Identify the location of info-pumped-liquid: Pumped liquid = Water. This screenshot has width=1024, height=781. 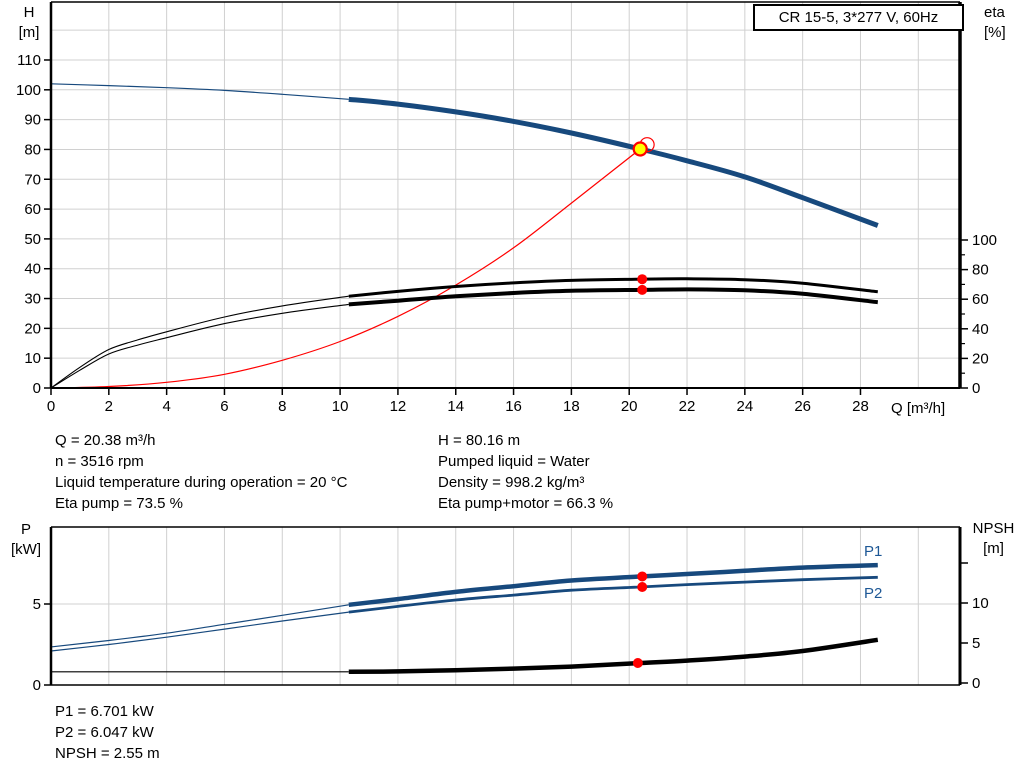
(514, 461).